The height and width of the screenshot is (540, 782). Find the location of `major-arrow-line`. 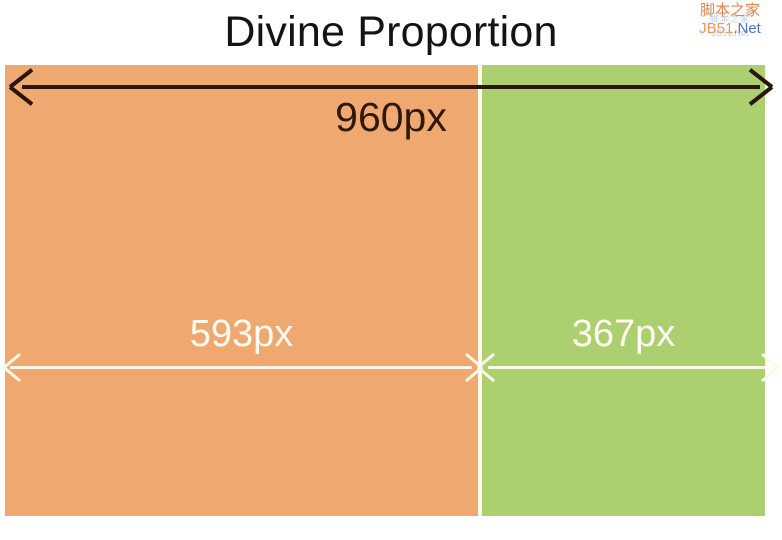

major-arrow-line is located at coordinates (241, 367).